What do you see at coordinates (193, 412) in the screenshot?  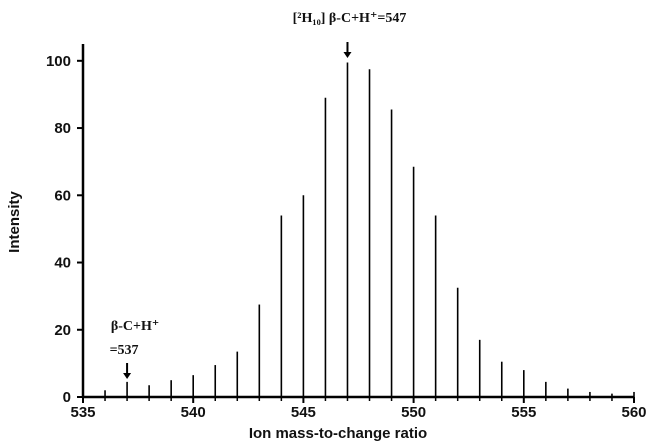 I see `x-tick-label: 540` at bounding box center [193, 412].